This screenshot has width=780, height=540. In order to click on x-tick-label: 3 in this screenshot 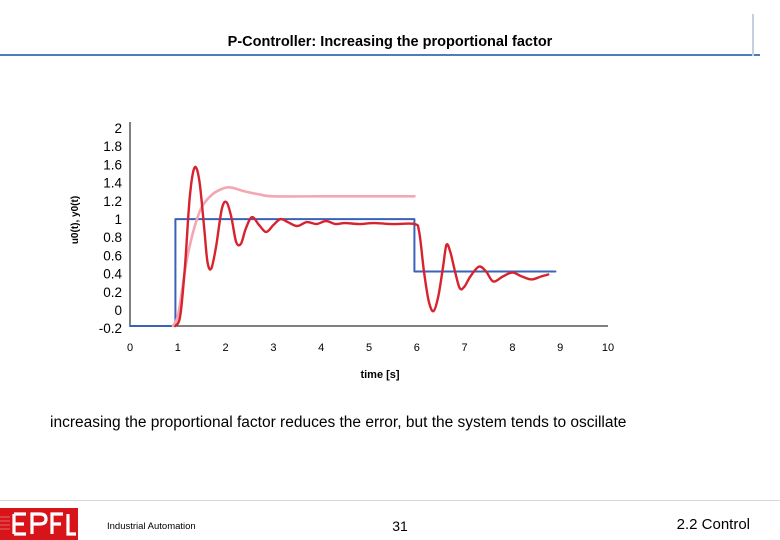, I will do `click(273, 348)`.